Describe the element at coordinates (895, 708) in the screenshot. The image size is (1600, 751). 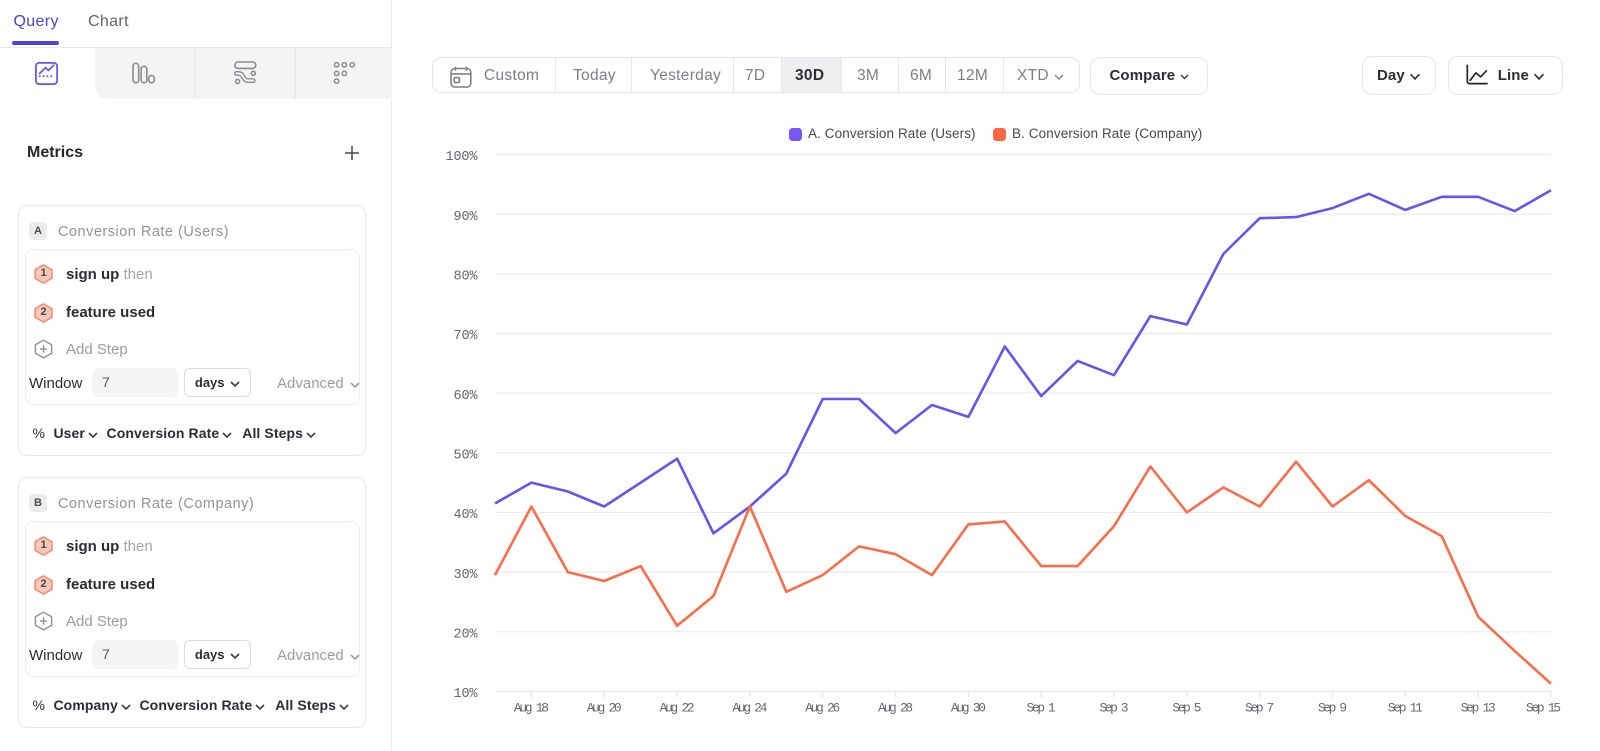
I see `svg-text: Aug 28` at that location.